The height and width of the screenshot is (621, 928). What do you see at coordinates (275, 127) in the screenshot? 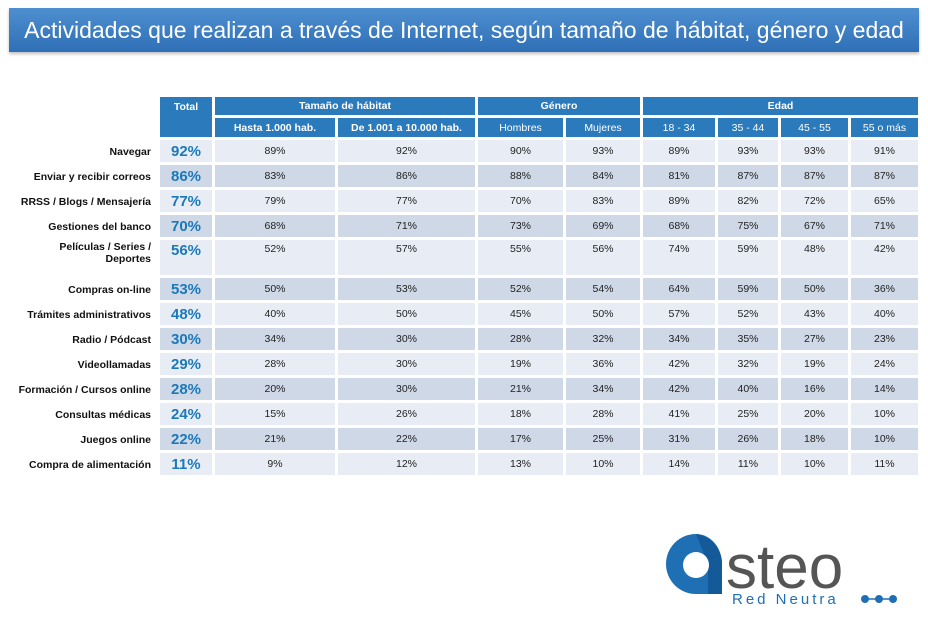
I see `header-hasta-1000: Hasta 1.000 hab.` at bounding box center [275, 127].